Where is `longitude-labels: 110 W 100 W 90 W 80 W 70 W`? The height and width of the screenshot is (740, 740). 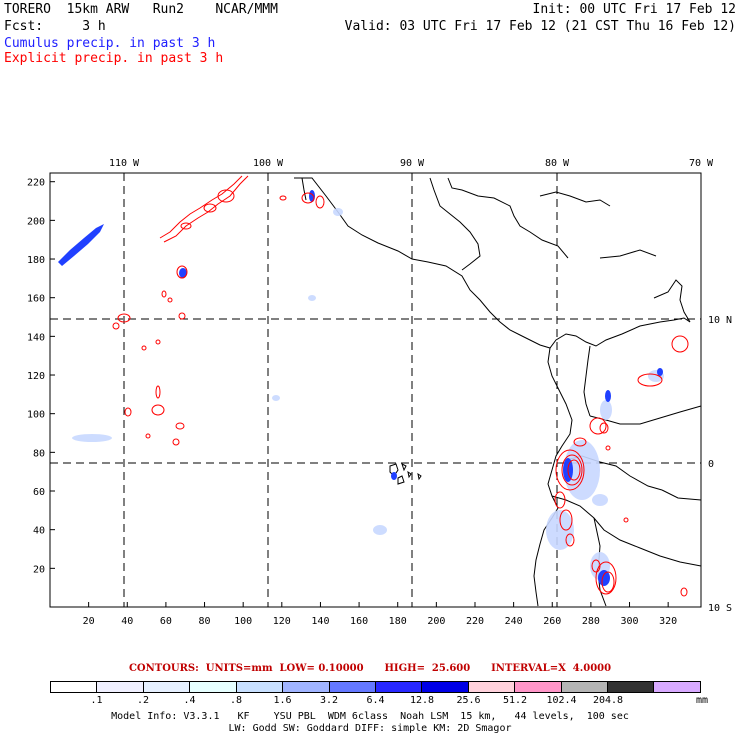 longitude-labels: 110 W 100 W 90 W 80 W 70 W is located at coordinates (411, 163).